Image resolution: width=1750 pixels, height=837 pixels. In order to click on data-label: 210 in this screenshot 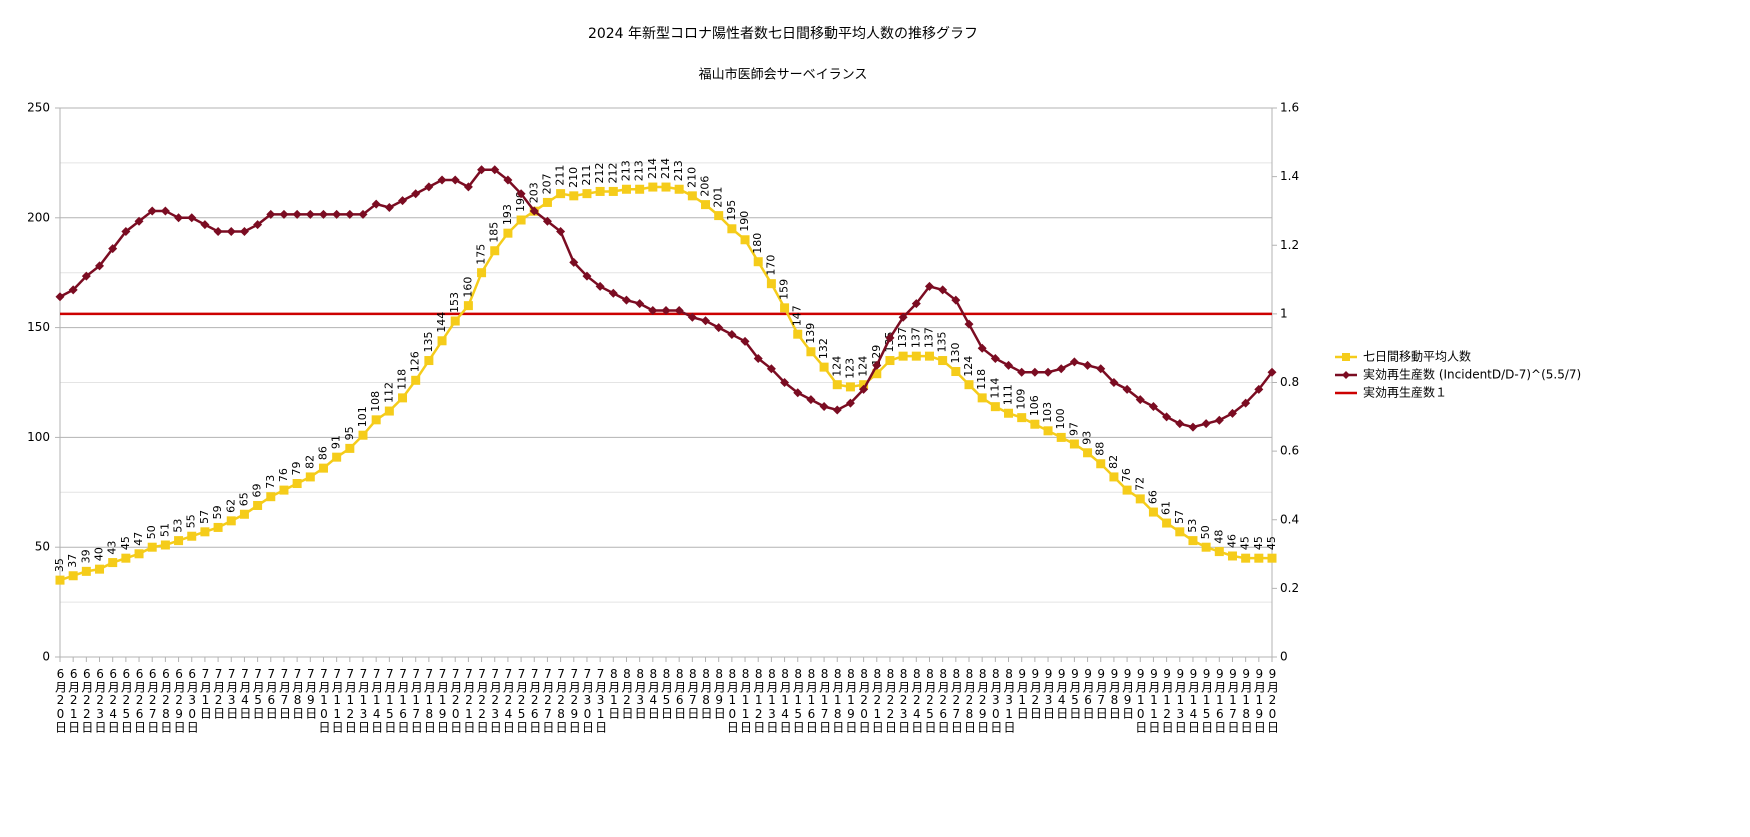, I will do `click(691, 177)`.